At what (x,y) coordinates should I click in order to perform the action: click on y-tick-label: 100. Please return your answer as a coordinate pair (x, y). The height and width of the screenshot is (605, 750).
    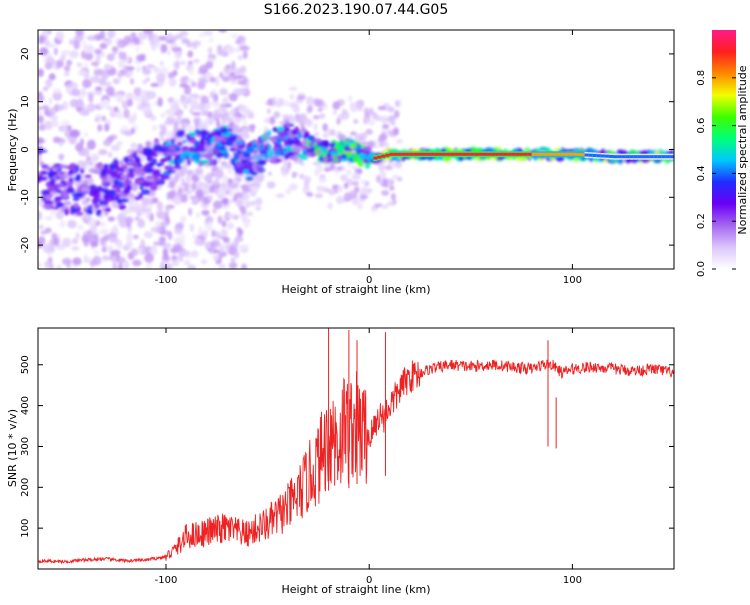
    Looking at the image, I should click on (25, 528).